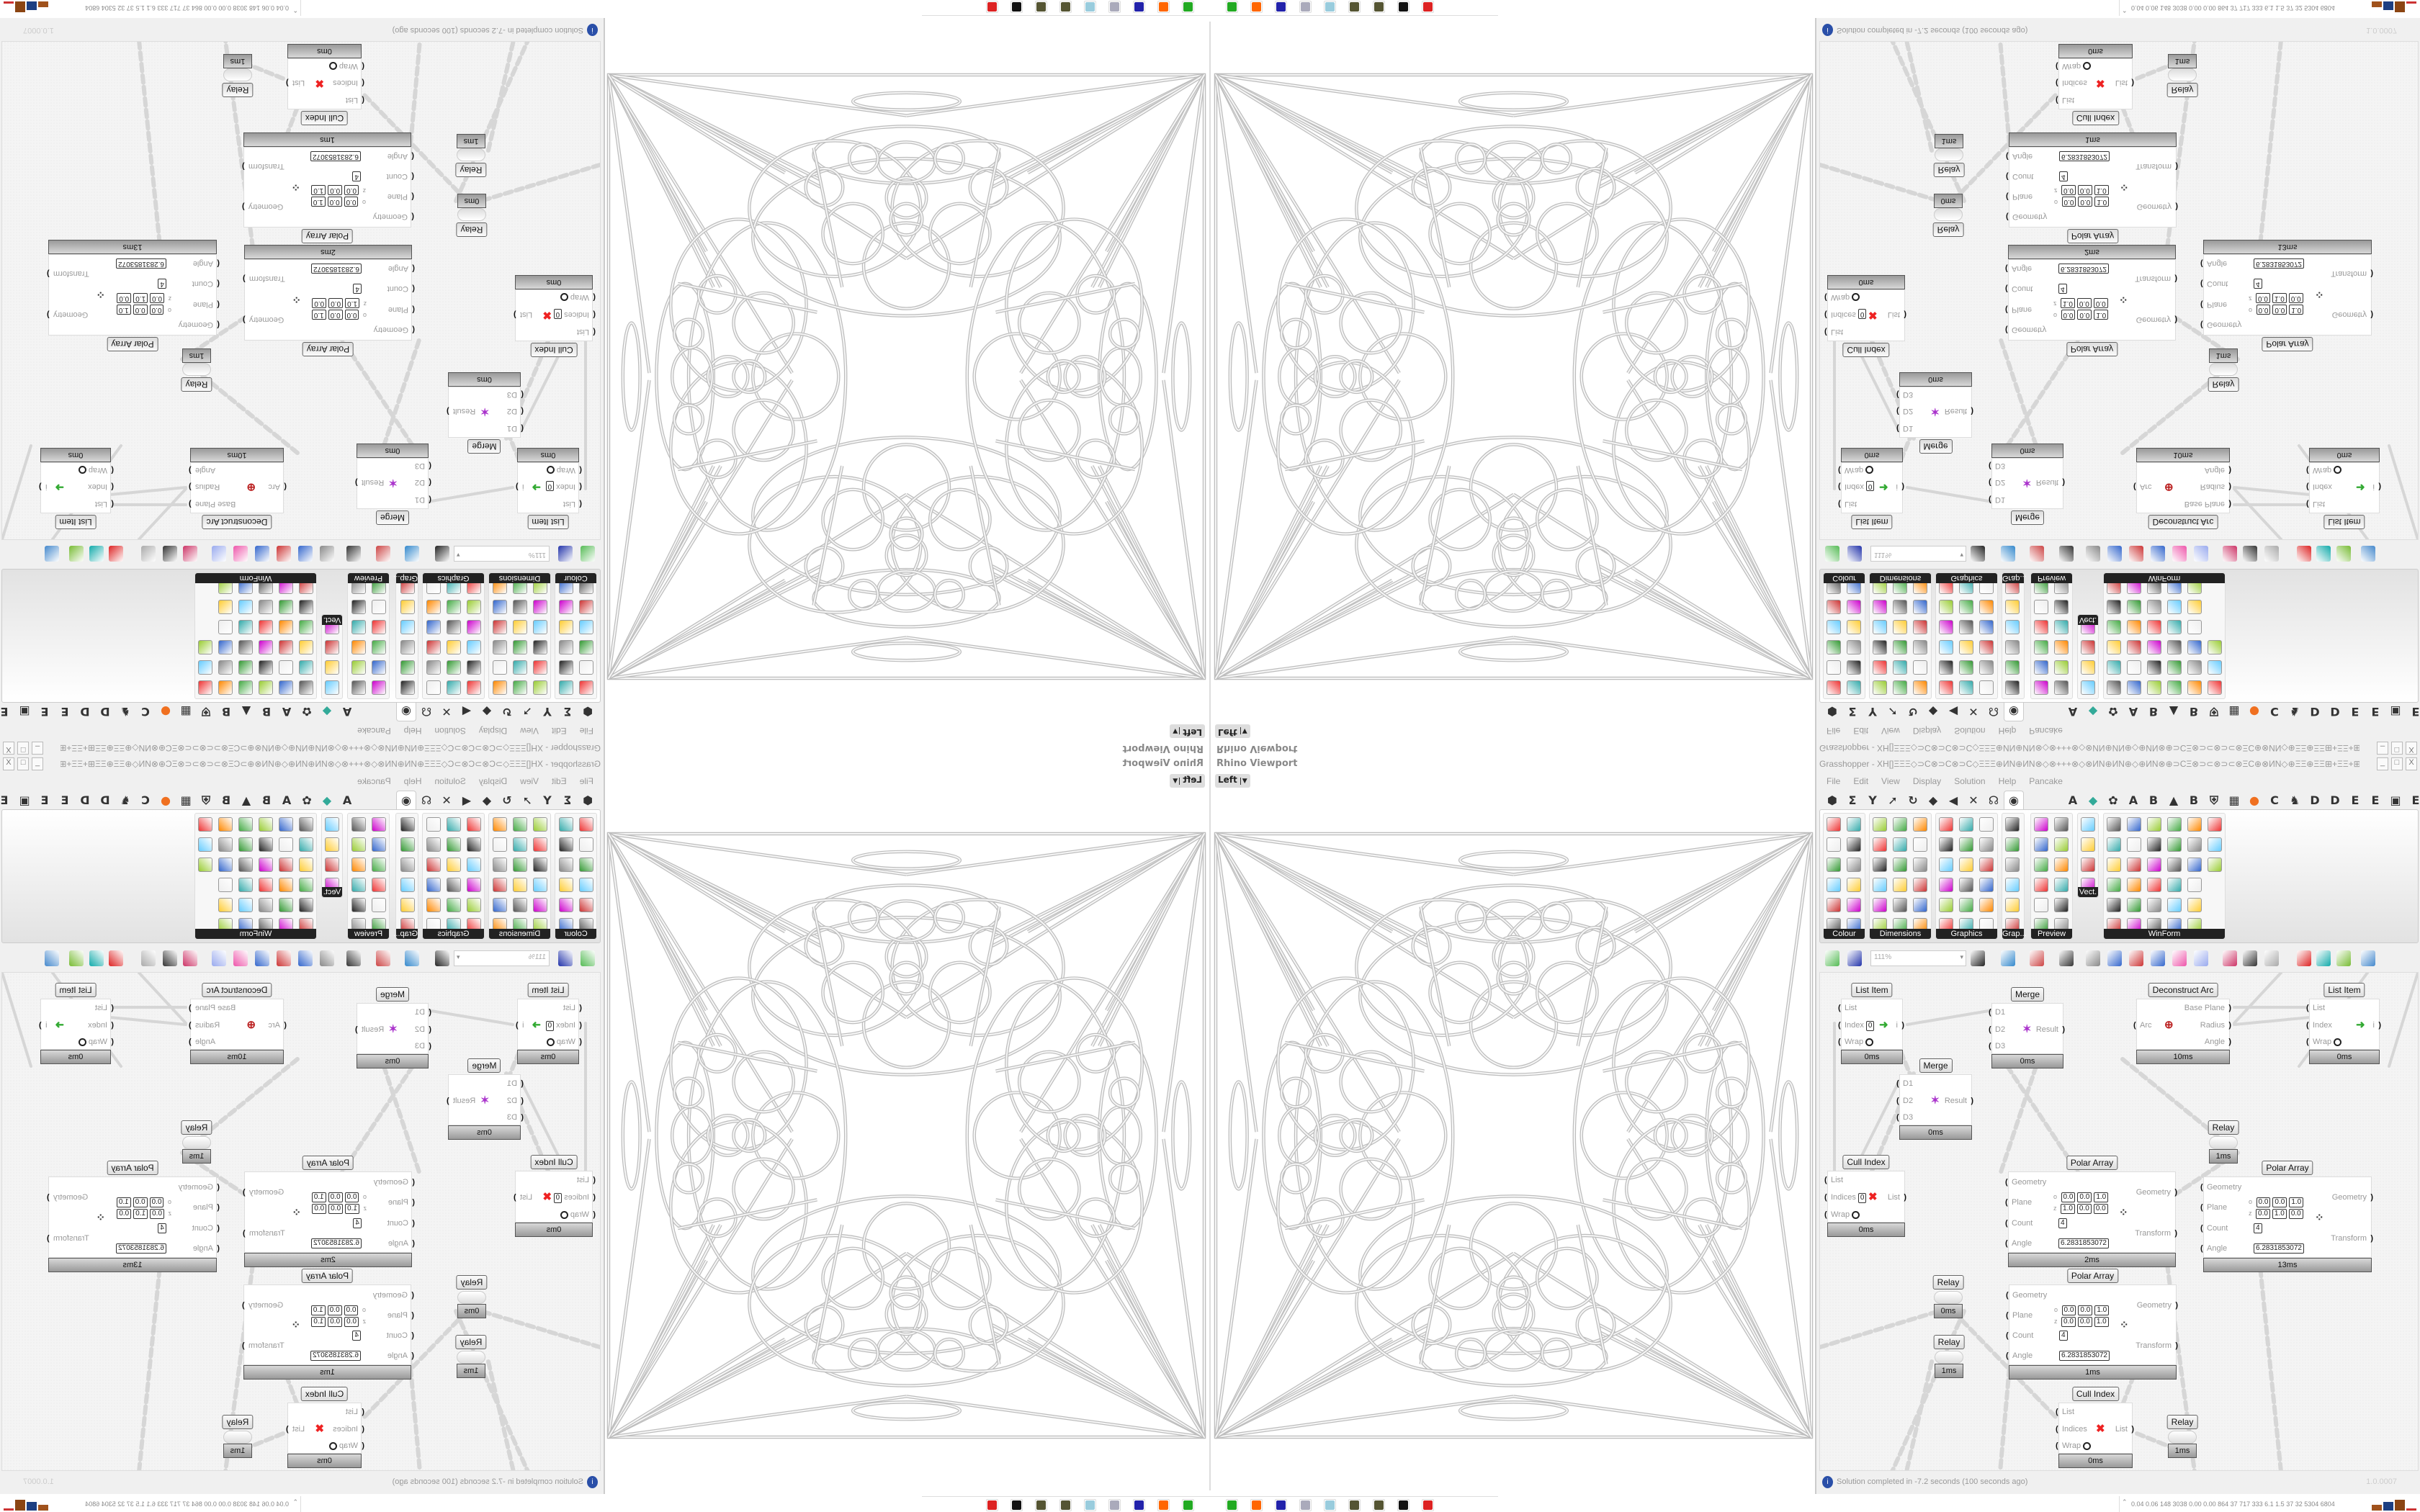 Image resolution: width=2420 pixels, height=1512 pixels. What do you see at coordinates (336, 269) in the screenshot?
I see `angle-value: 6.2831853072` at bounding box center [336, 269].